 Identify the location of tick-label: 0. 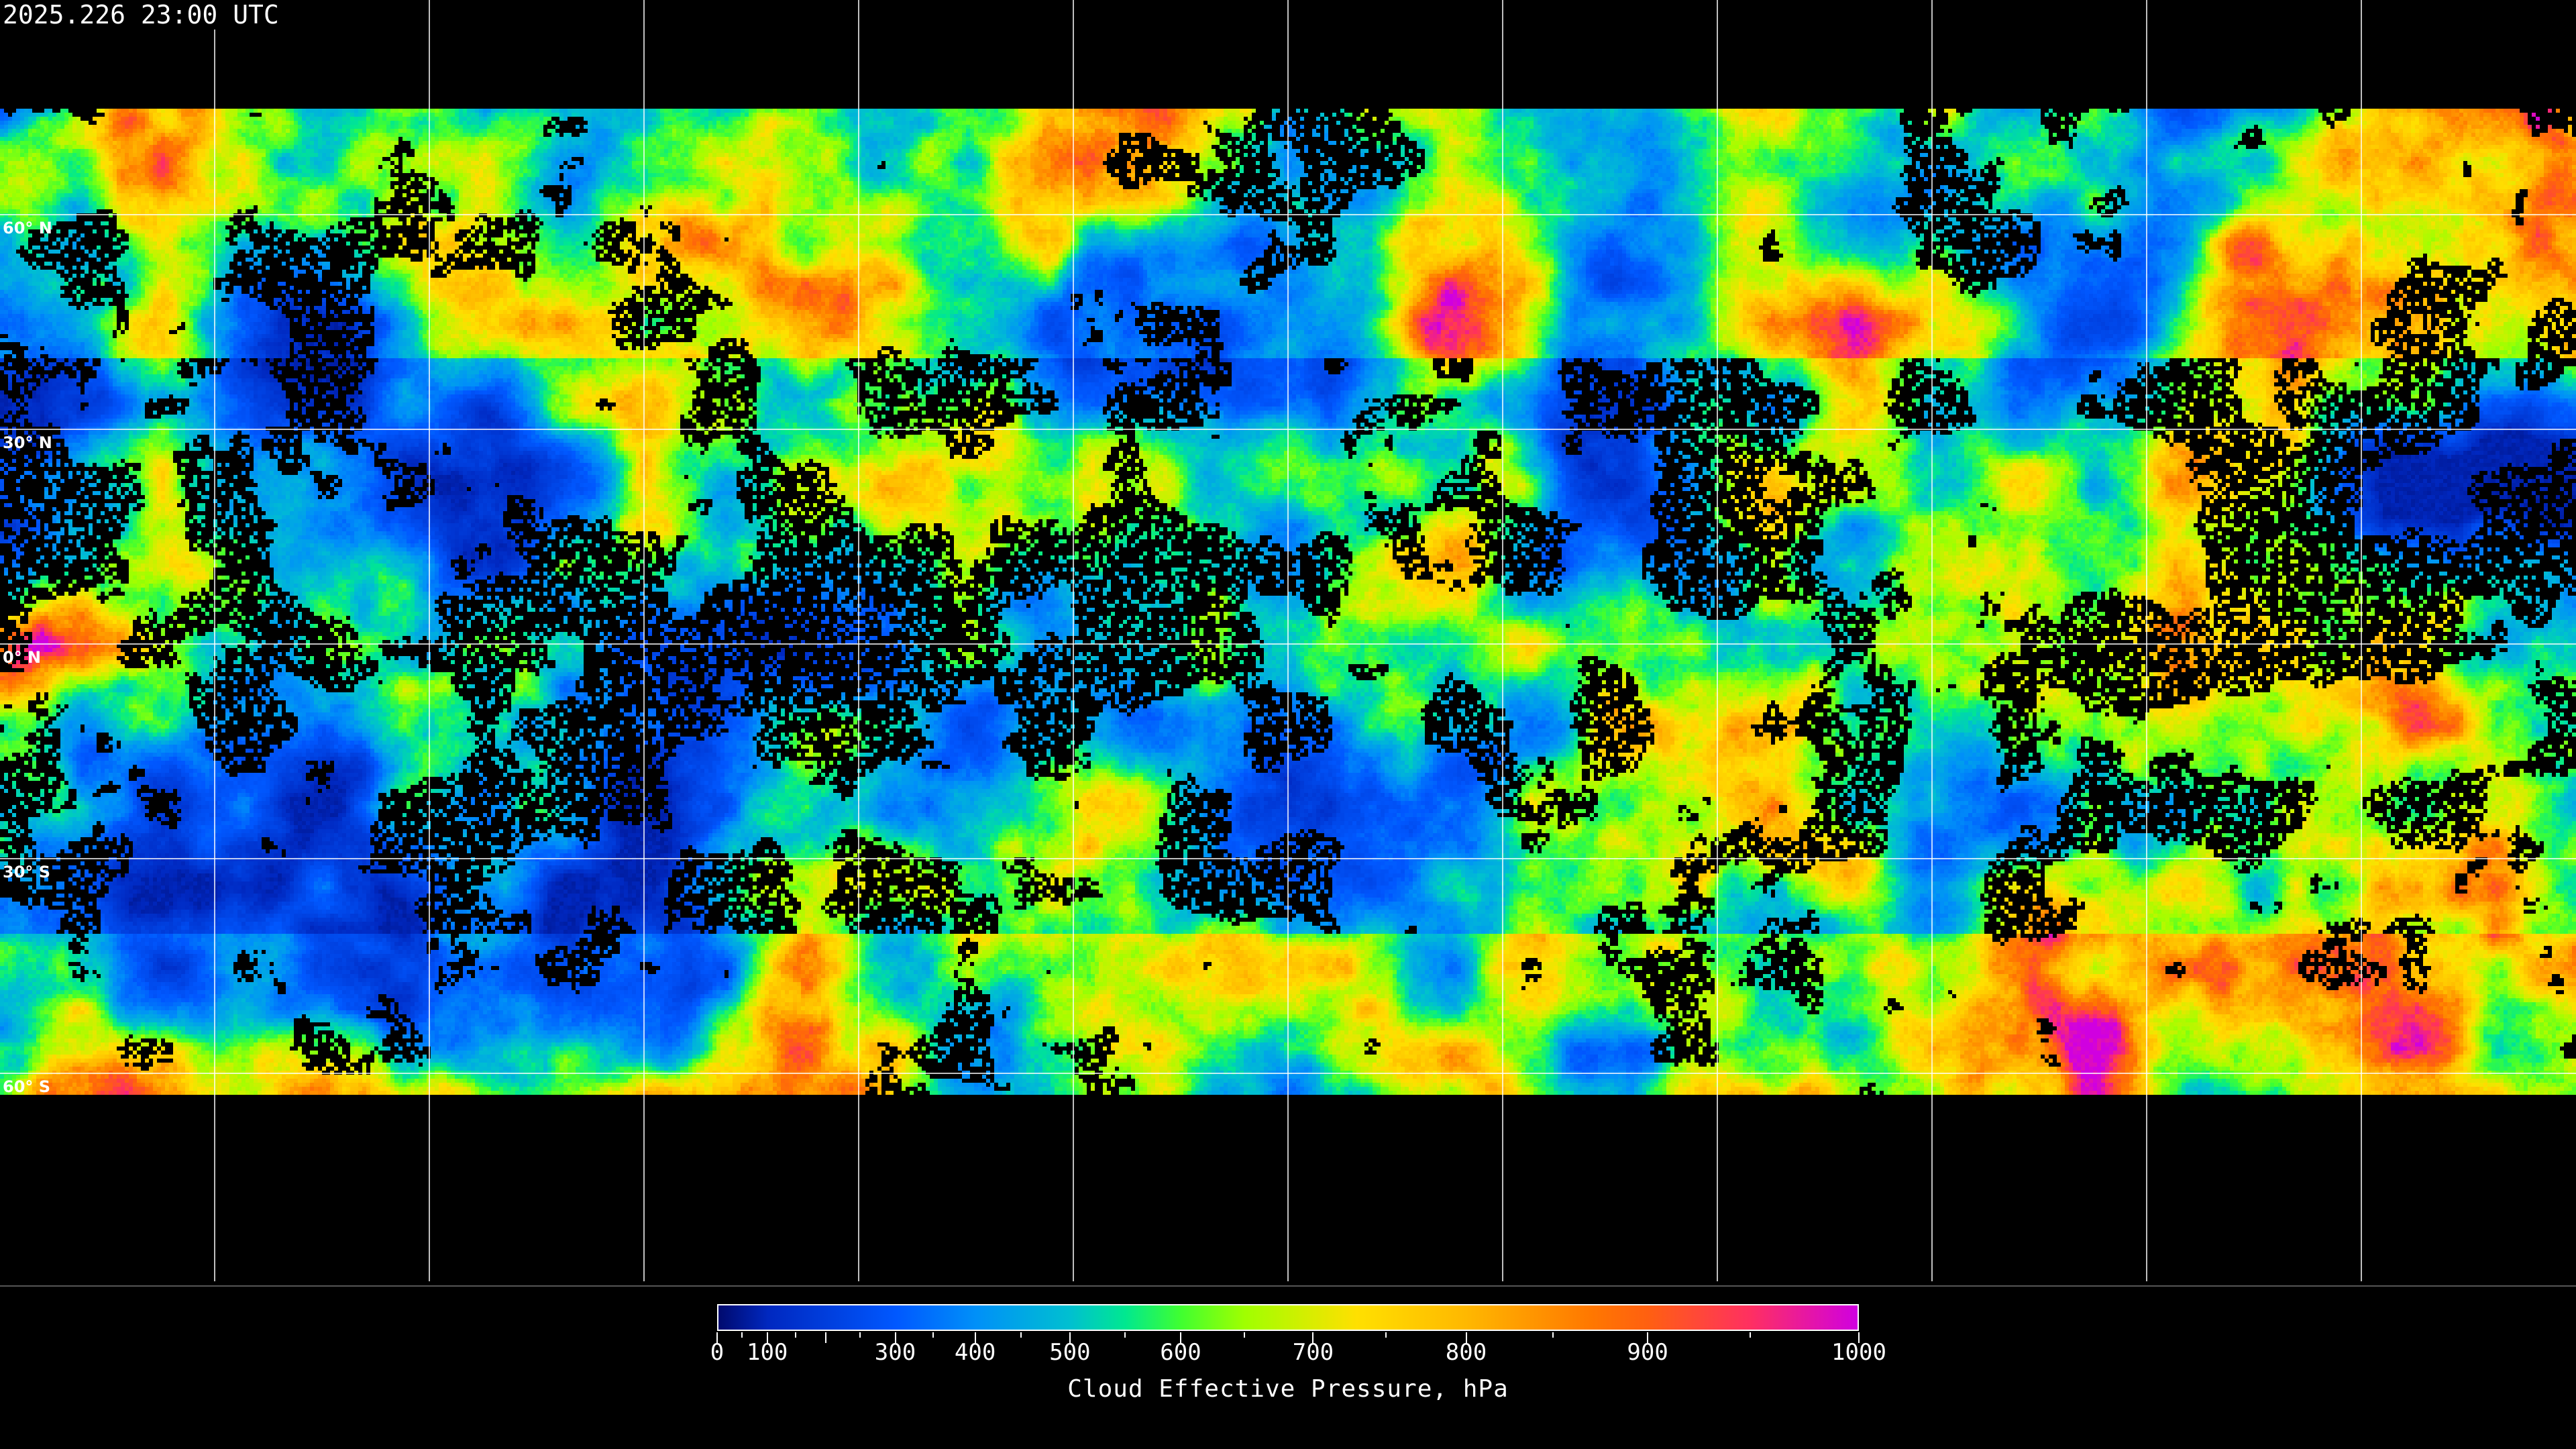
(717, 1352).